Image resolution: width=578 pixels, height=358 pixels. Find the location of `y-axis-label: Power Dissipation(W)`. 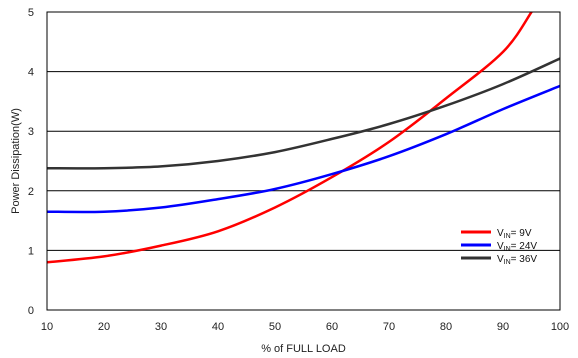

y-axis-label: Power Dissipation(W) is located at coordinates (16, 161).